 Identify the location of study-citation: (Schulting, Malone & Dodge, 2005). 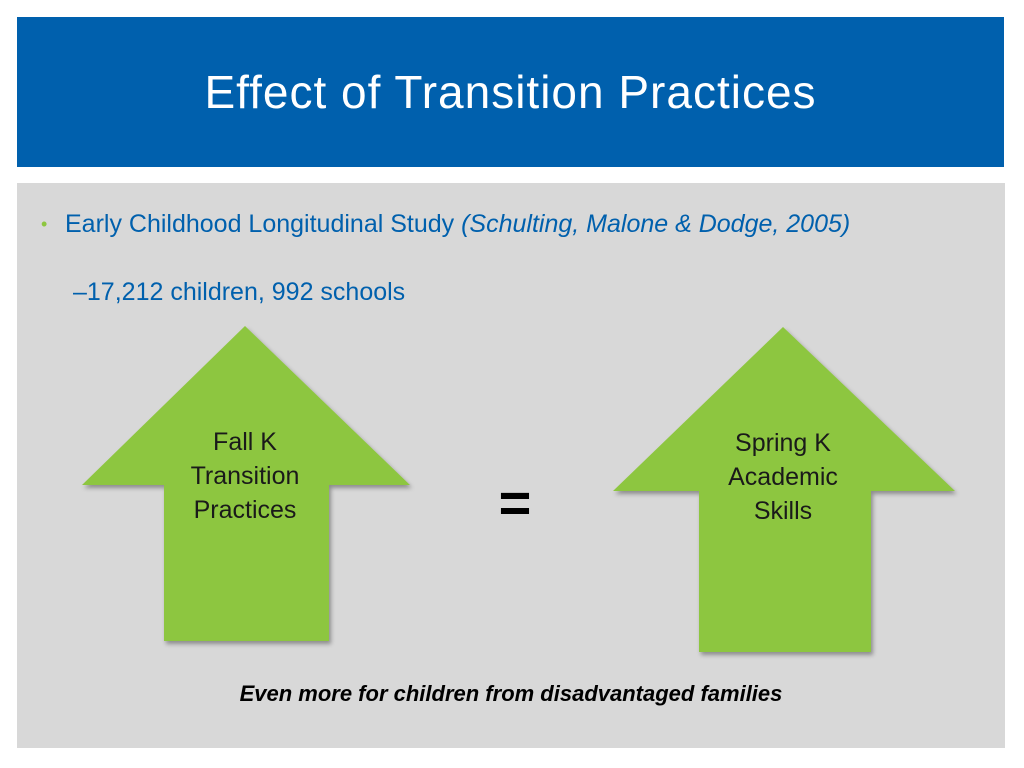
(656, 224).